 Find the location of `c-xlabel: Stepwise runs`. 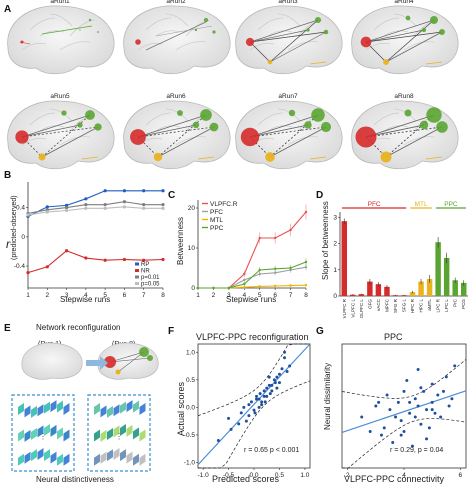

c-xlabel: Stepwise runs is located at coordinates (251, 299).